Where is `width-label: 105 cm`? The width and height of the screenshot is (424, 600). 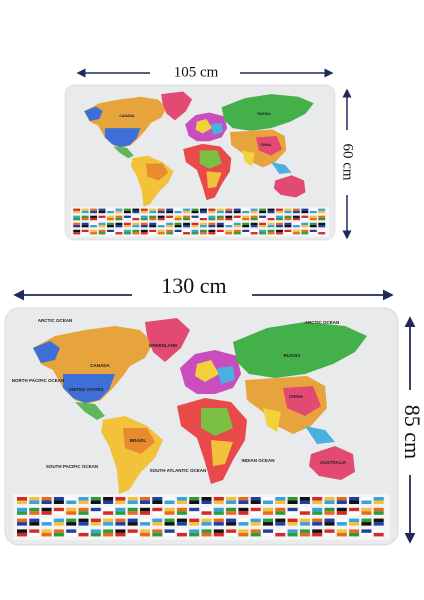
width-label: 105 cm is located at coordinates (196, 72).